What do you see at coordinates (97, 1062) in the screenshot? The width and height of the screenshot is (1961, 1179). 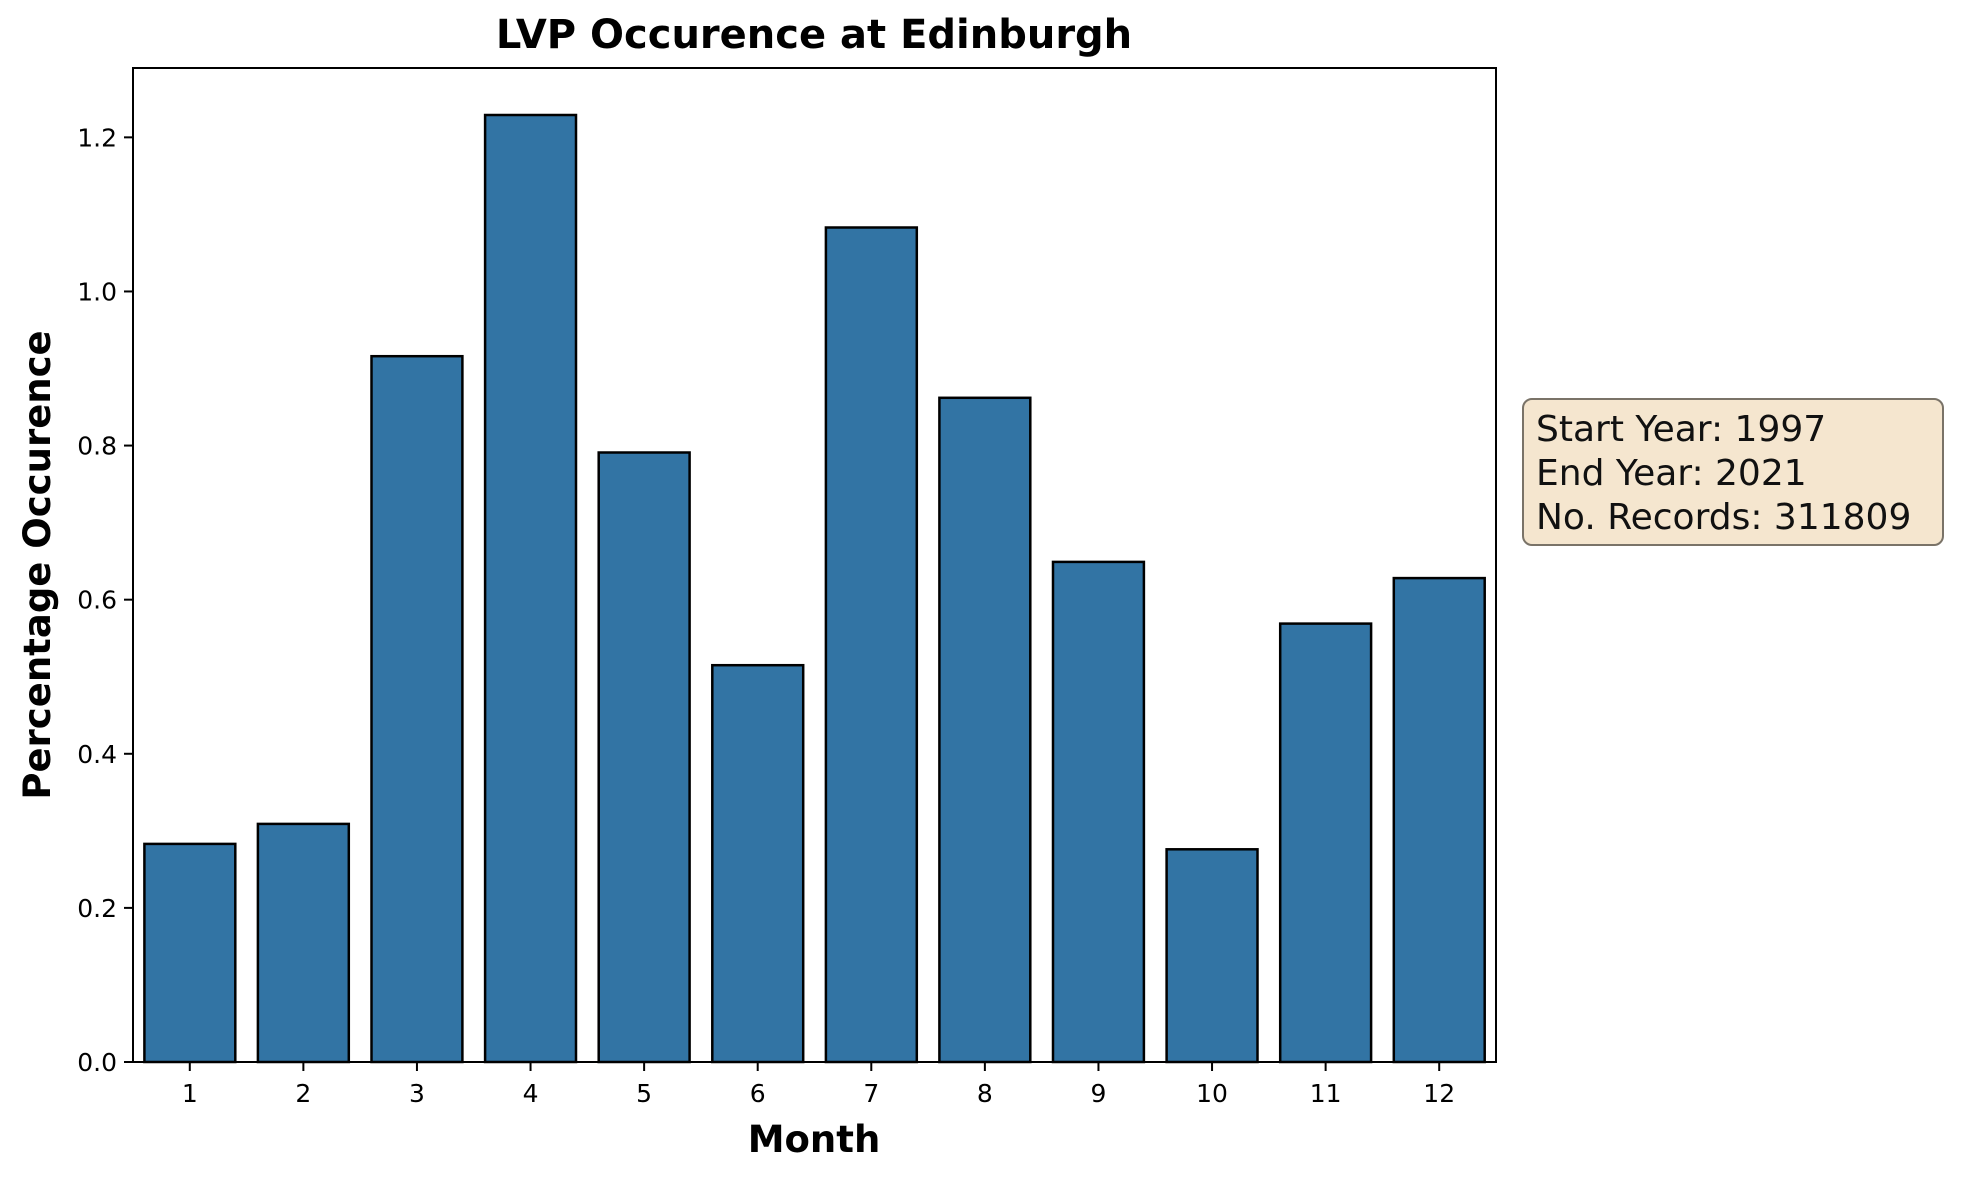 I see `y-tick-label: 0.0` at bounding box center [97, 1062].